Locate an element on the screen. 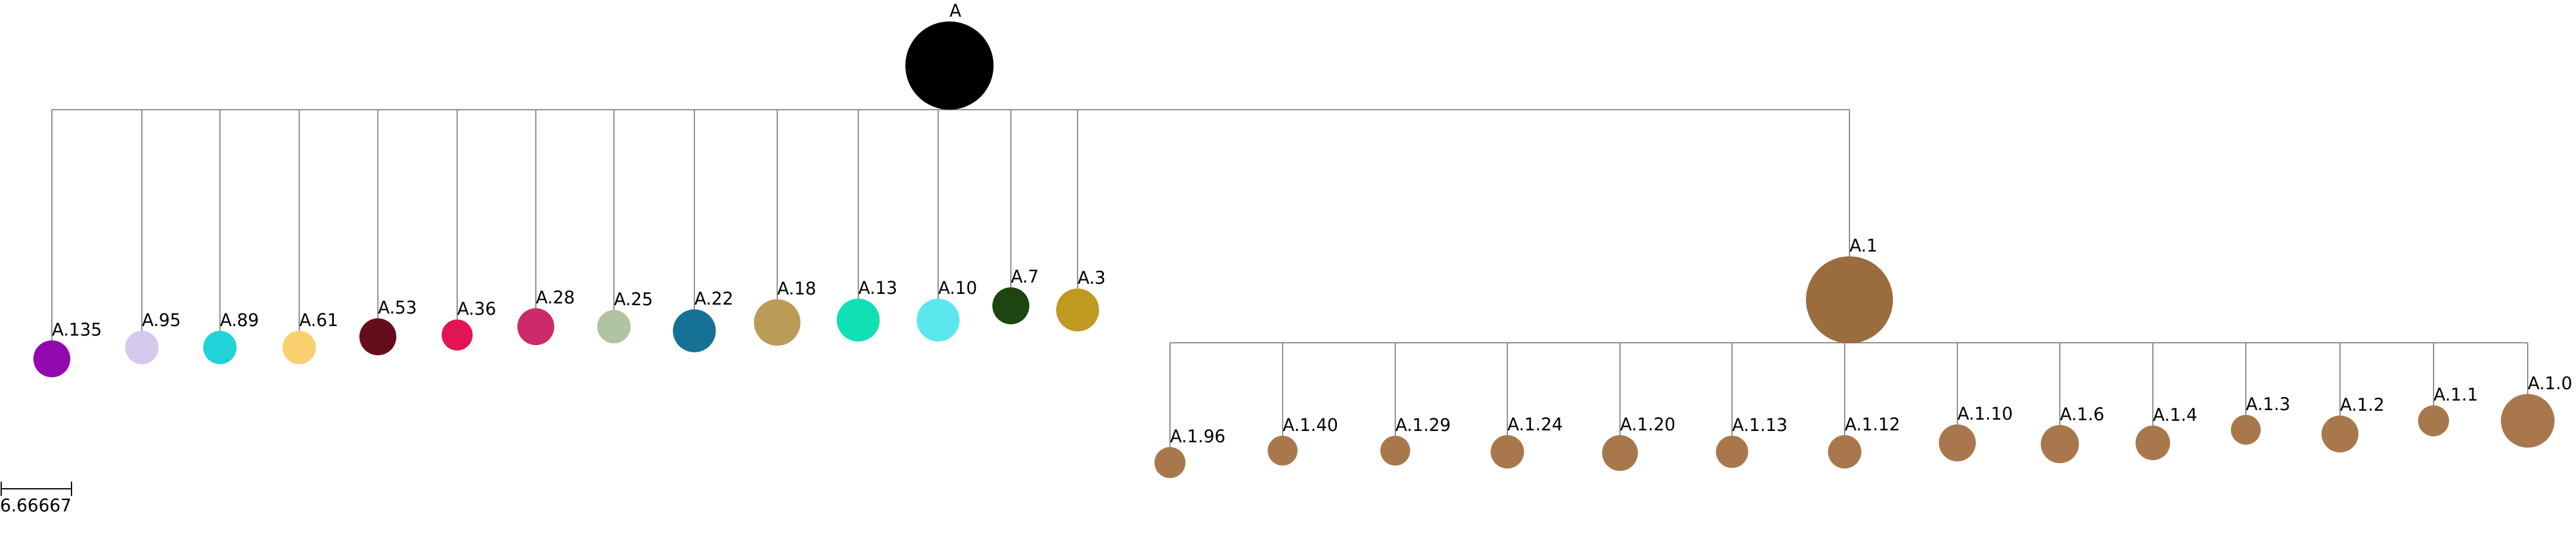  node-label-a-1-24: A.1.24 is located at coordinates (1535, 425).